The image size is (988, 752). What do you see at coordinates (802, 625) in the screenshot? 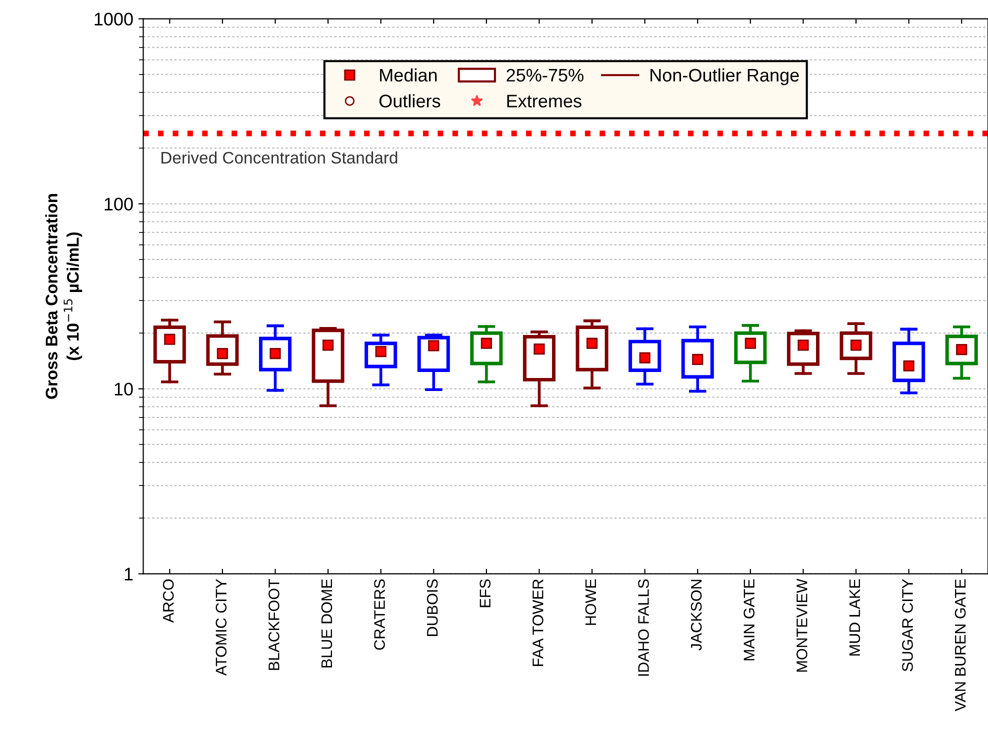
I see `x-tick-label: MONTEVIEW` at bounding box center [802, 625].